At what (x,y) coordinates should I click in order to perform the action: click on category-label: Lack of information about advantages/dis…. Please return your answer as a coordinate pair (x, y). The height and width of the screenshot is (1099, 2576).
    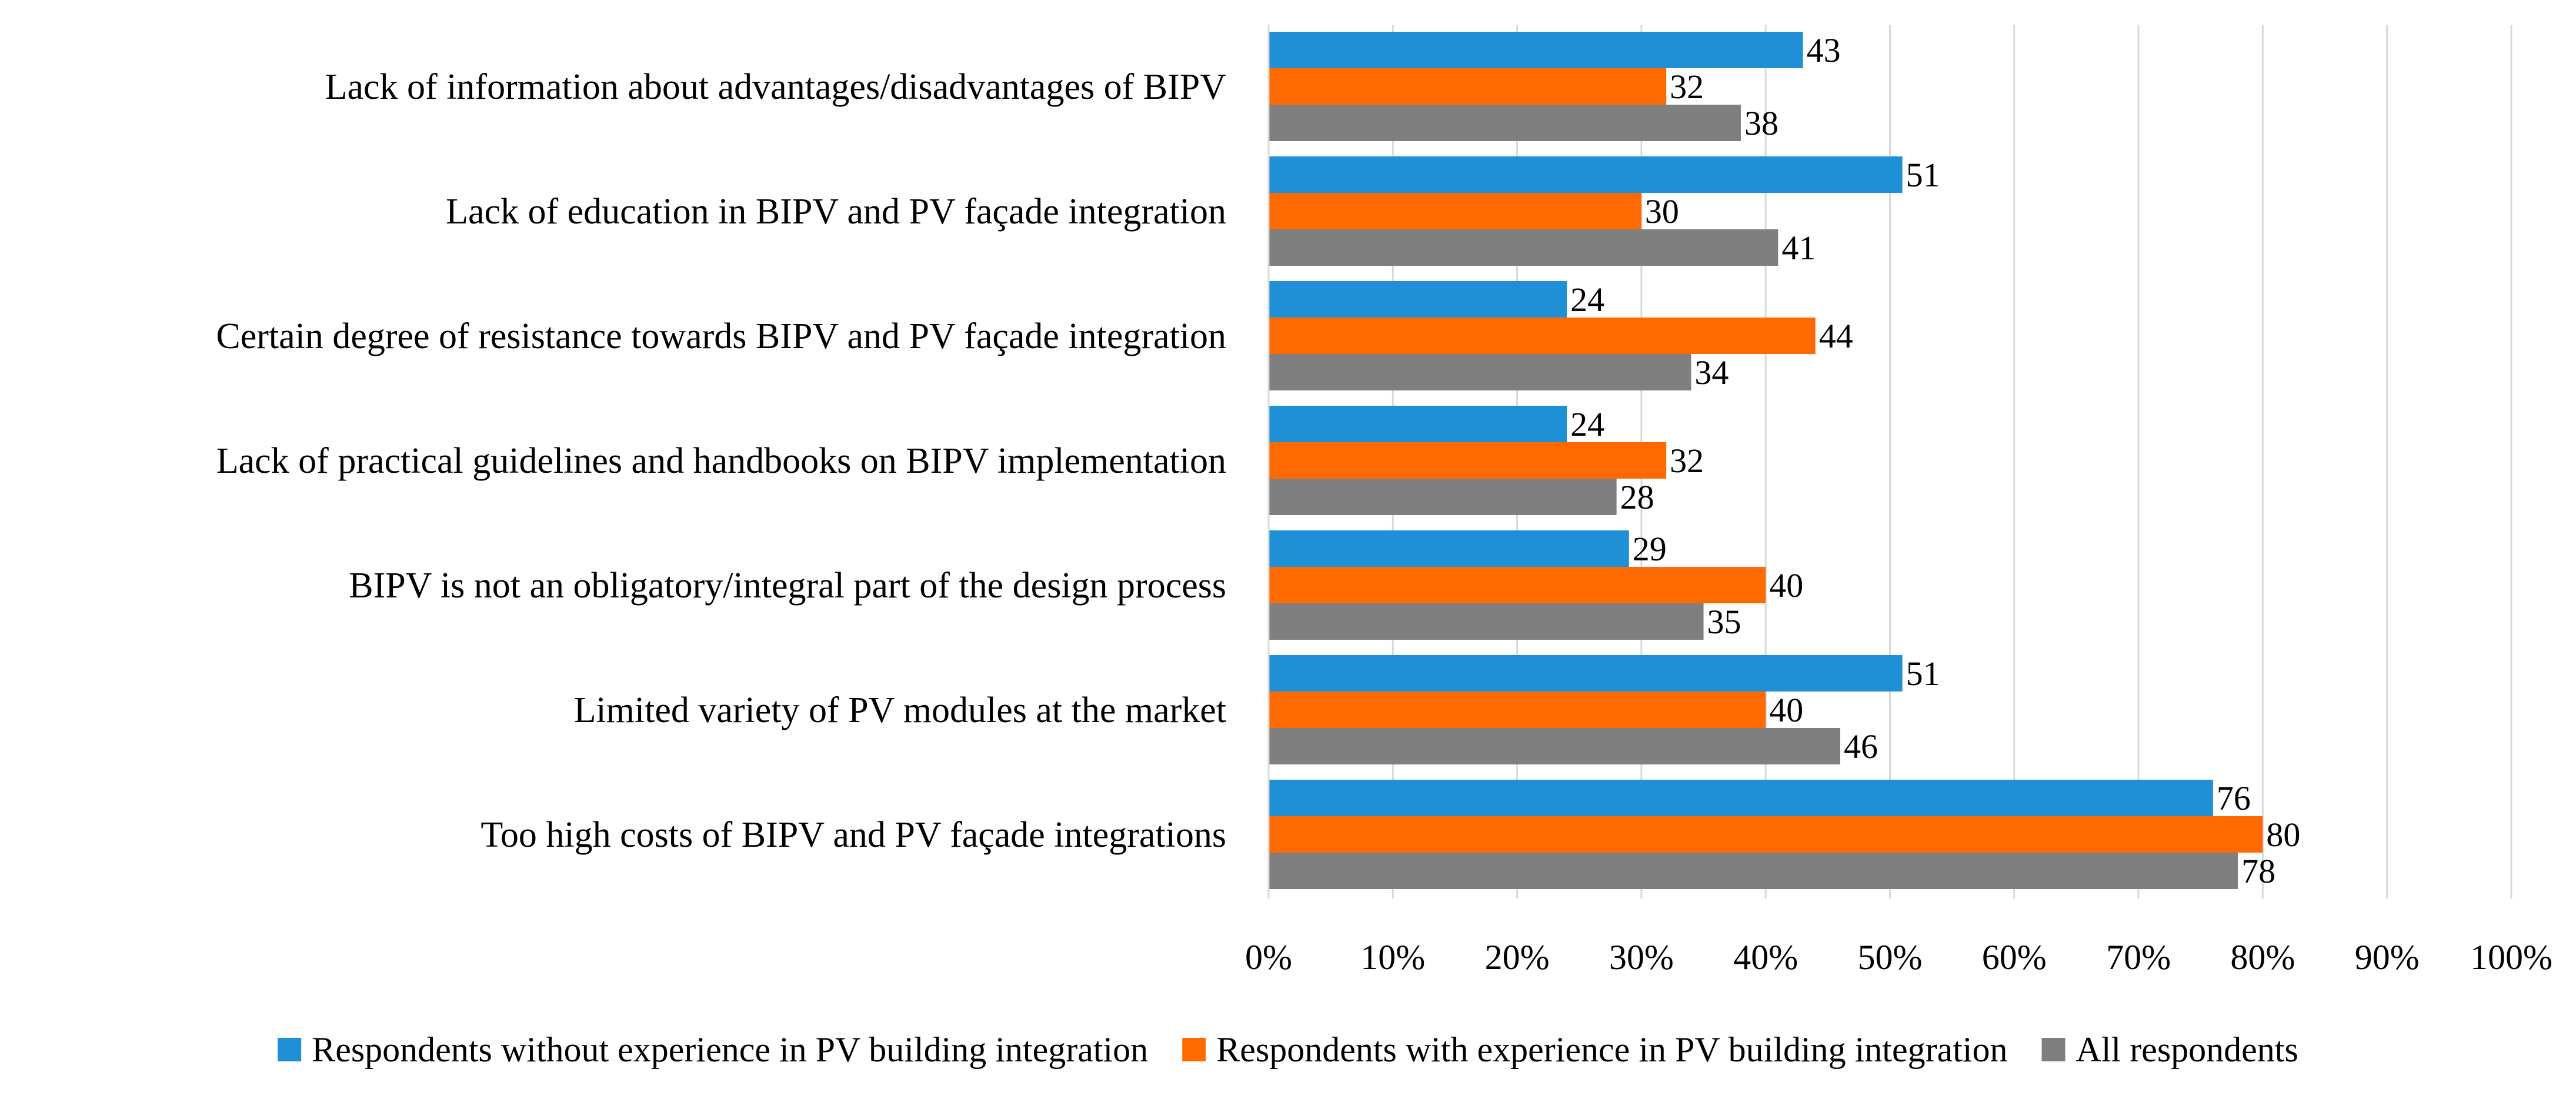
    Looking at the image, I should click on (776, 87).